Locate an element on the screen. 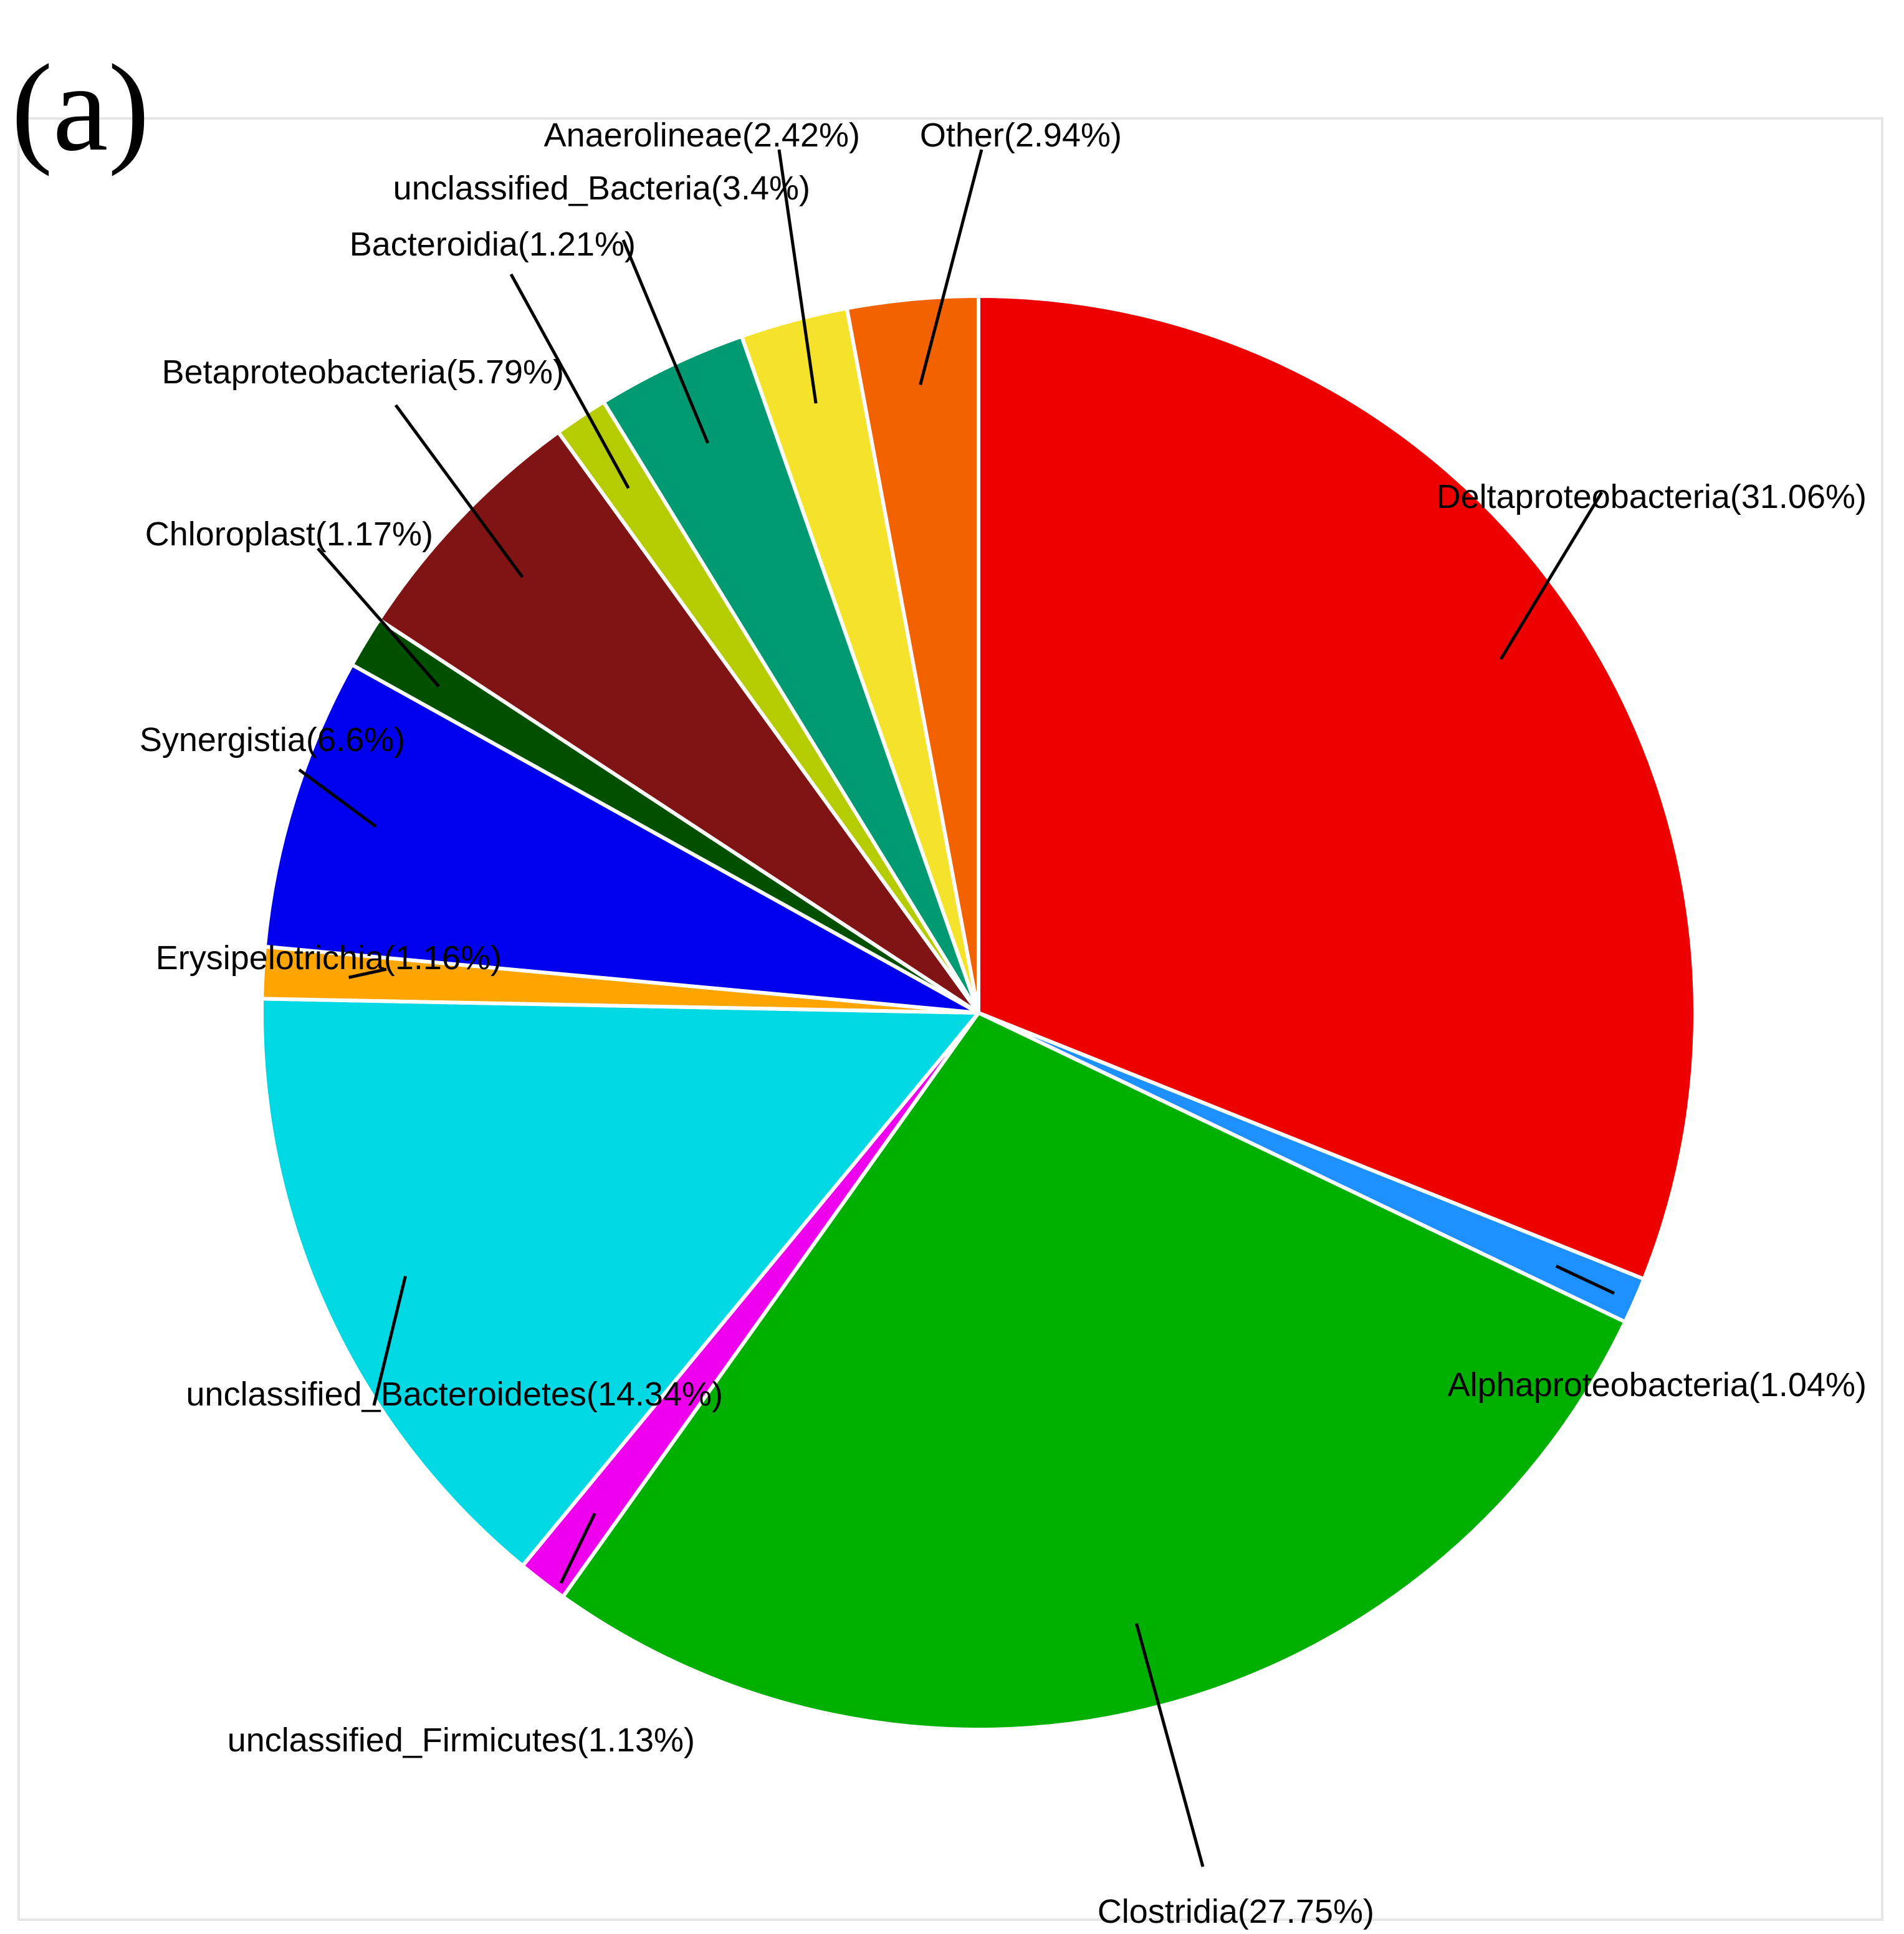 This screenshot has width=1904, height=1934. label-other: Other(2.94%) is located at coordinates (1021, 135).